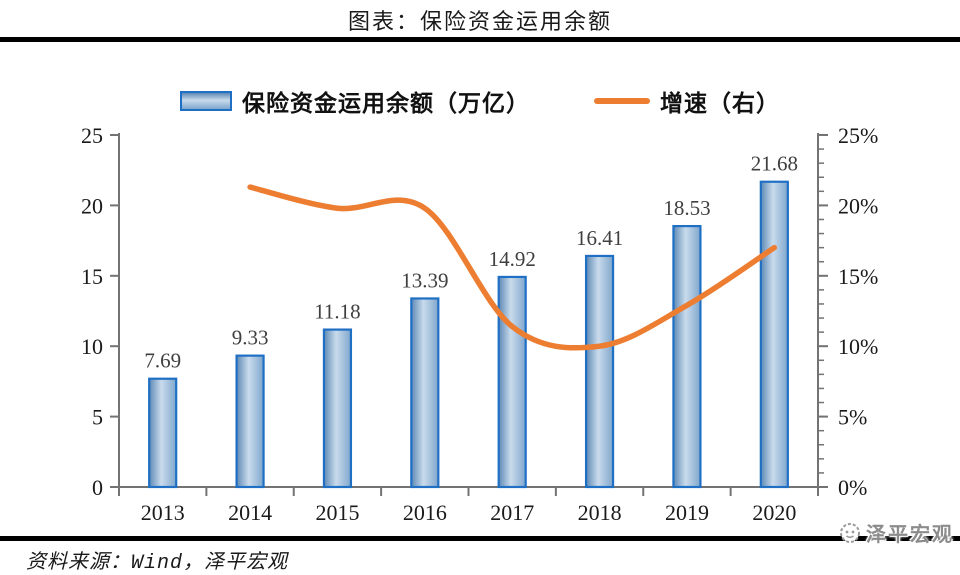  What do you see at coordinates (687, 356) in the screenshot?
I see `bar-2019` at bounding box center [687, 356].